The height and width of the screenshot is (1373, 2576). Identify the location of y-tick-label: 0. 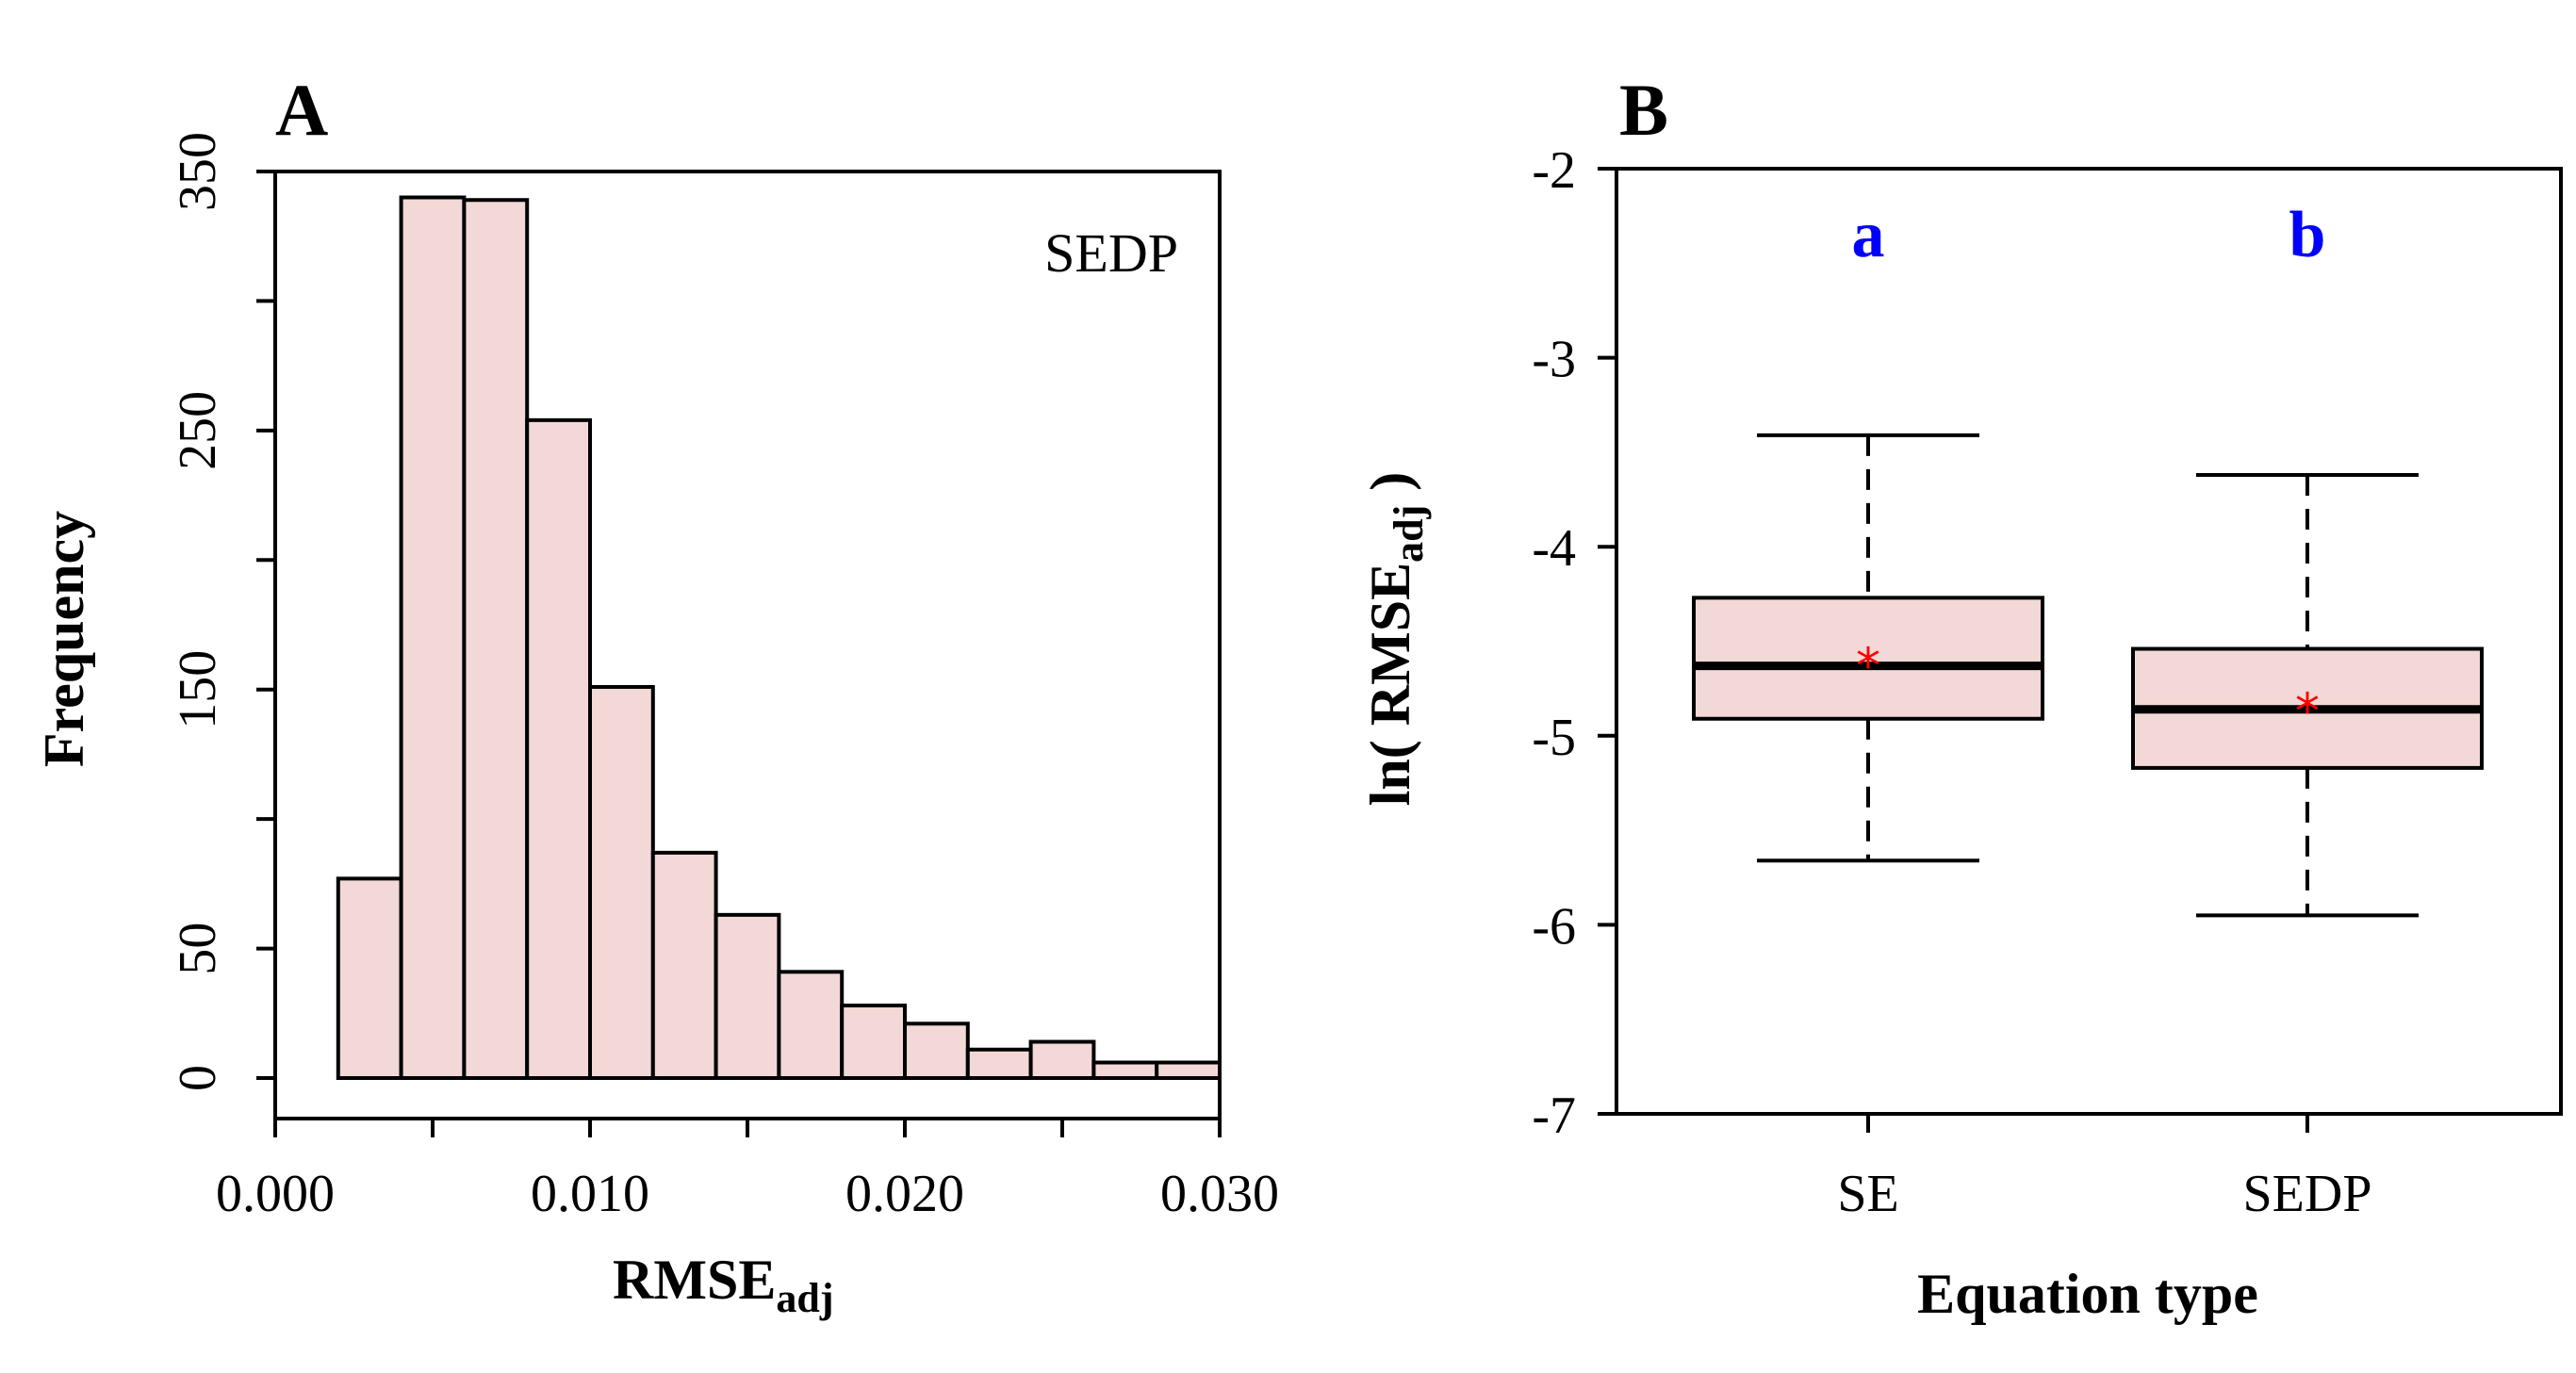
(198, 1078).